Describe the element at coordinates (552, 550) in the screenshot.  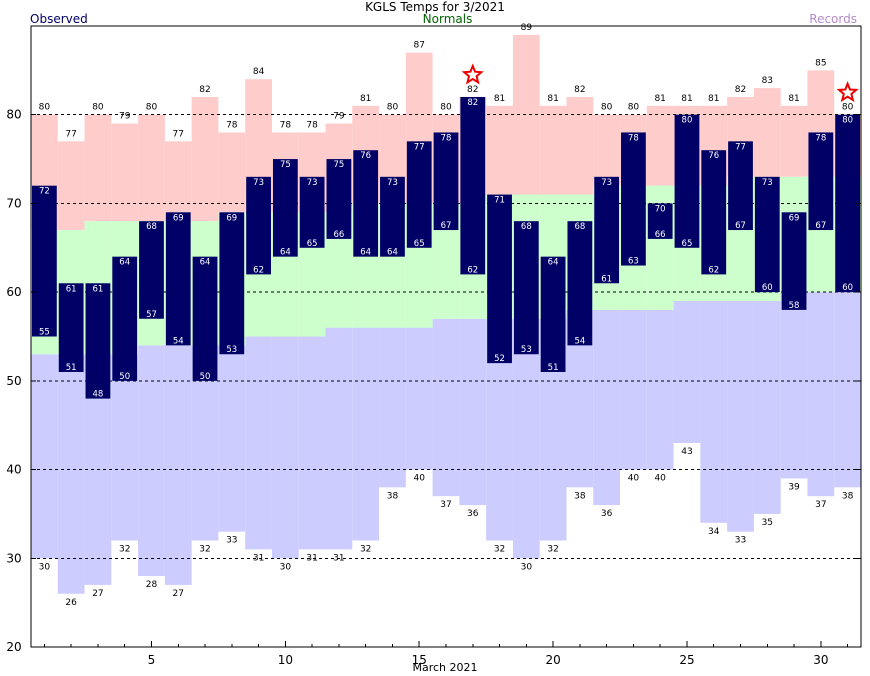
I see `record-low-label-day-20: 32` at that location.